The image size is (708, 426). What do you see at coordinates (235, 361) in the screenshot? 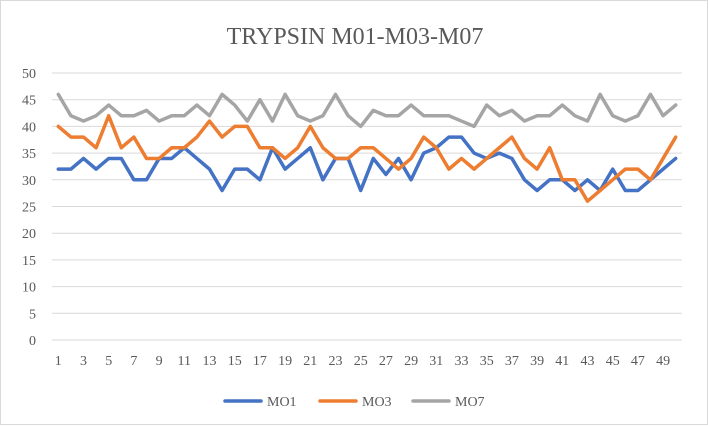
I see `x-tick-label: 15` at bounding box center [235, 361].